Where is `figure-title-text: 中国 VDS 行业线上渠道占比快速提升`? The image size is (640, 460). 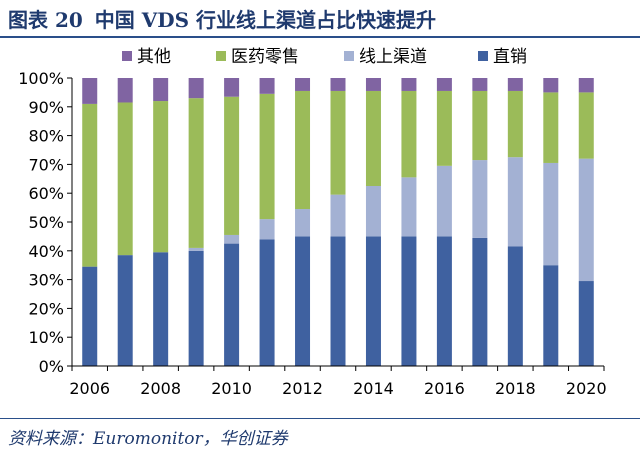 figure-title-text: 中国 VDS 行业线上渠道占比快速提升 is located at coordinates (265, 20).